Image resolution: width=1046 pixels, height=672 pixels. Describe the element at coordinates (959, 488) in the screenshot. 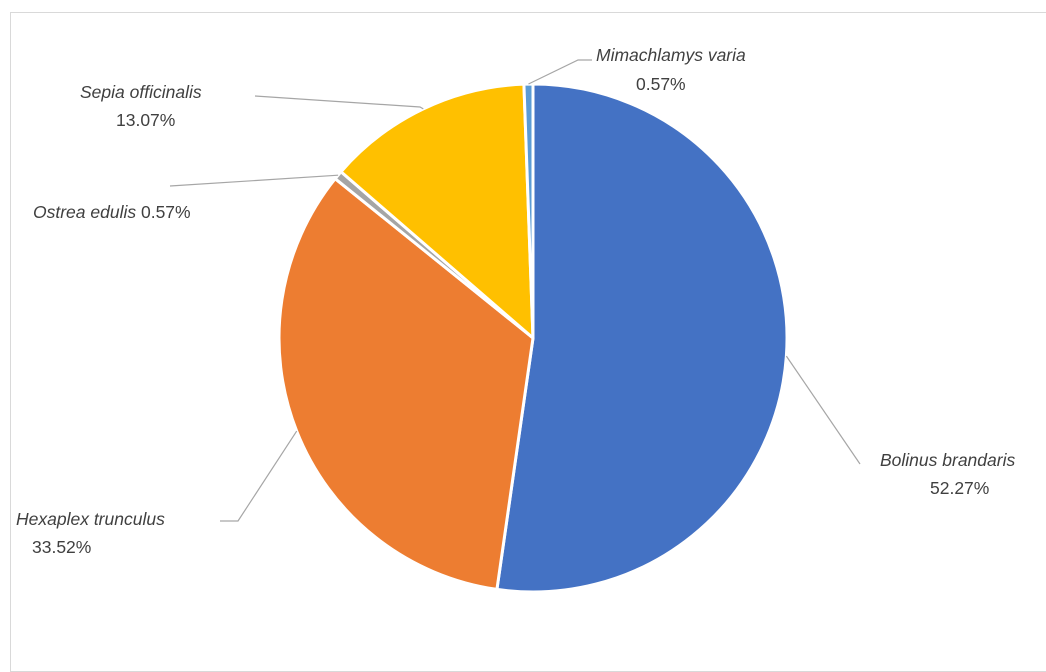

I see `slice-value-bolinus-brandaris: 52.27%` at that location.